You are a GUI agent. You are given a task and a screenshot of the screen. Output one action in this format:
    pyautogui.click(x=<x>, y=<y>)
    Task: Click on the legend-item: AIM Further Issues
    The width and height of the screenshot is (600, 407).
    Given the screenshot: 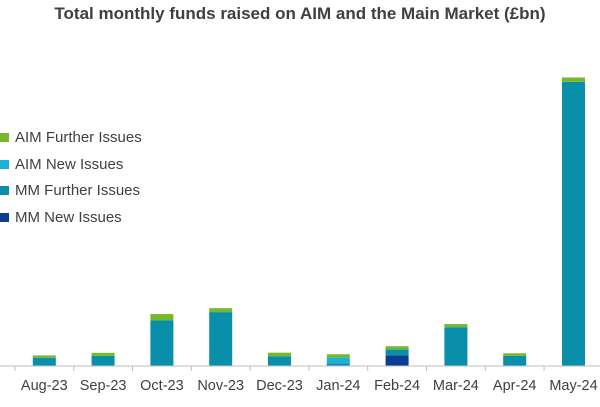 What is the action you would take?
    pyautogui.click(x=71, y=137)
    